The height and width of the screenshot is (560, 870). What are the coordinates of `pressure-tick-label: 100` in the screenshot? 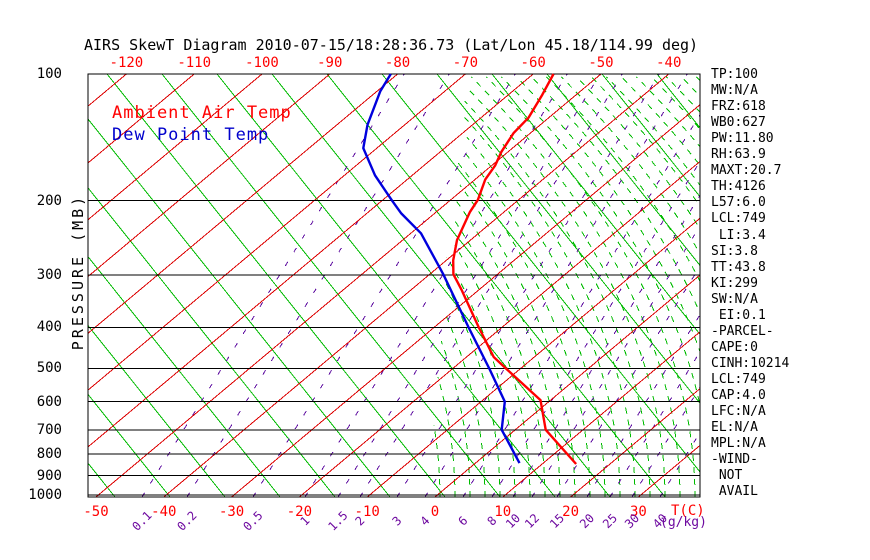 It's located at (49, 74).